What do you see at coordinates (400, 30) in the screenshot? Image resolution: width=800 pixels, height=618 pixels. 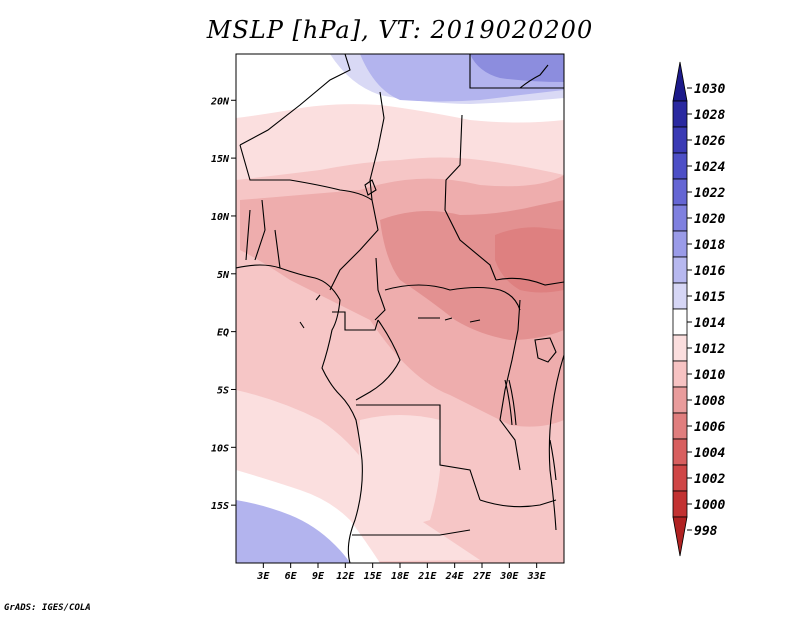 I see `chart-title: MSLP [hPa], VT: 2019020200` at bounding box center [400, 30].